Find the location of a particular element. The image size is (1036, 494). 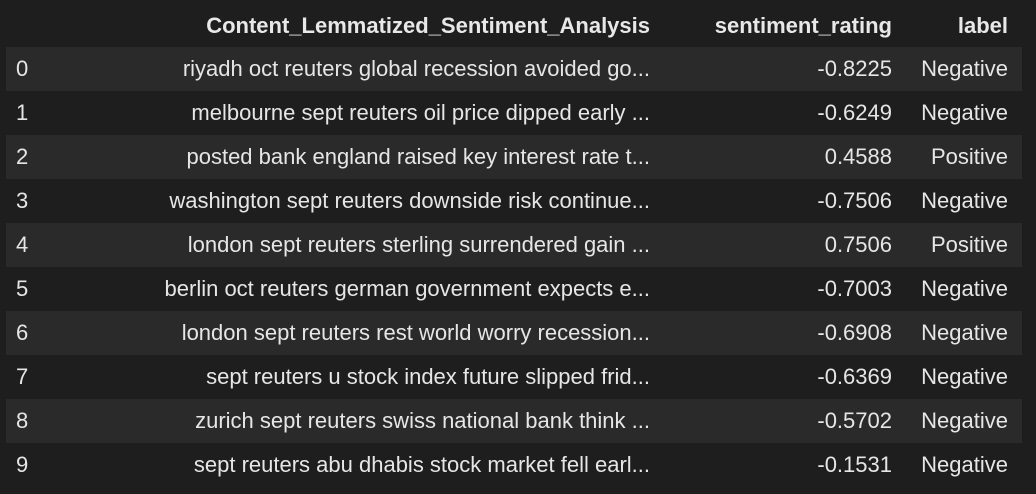

column-header-label: label is located at coordinates (964, 26).